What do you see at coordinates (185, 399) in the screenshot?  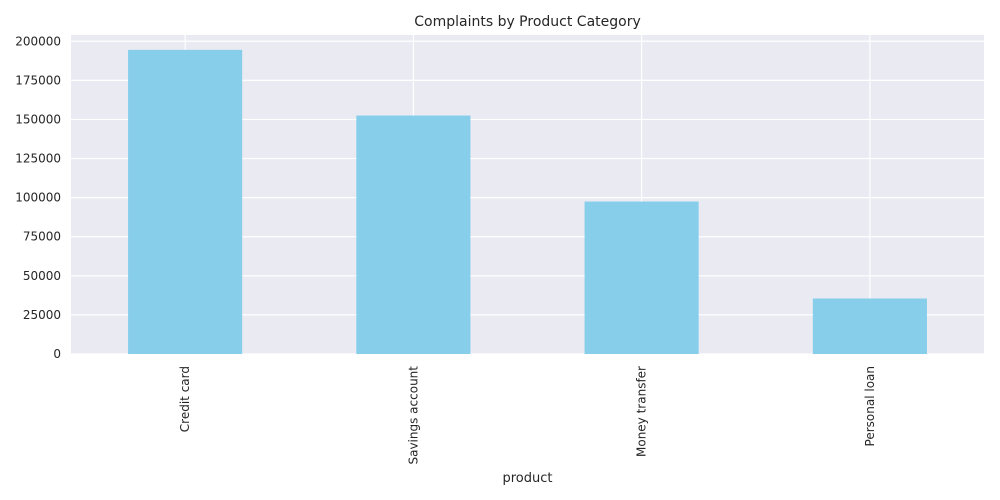 I see `x-tick-label: Credit card` at bounding box center [185, 399].